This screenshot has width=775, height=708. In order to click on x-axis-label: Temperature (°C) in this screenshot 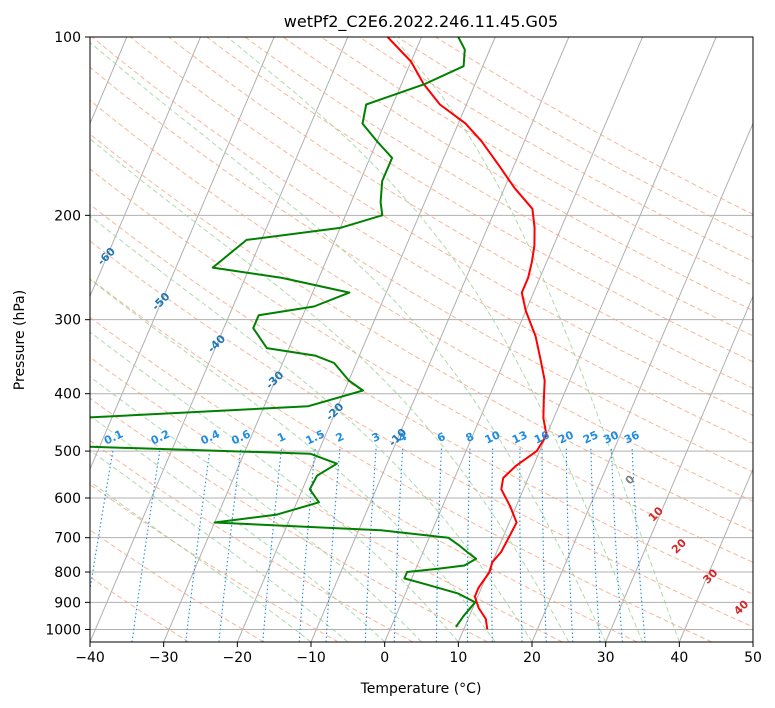, I will do `click(421, 689)`.